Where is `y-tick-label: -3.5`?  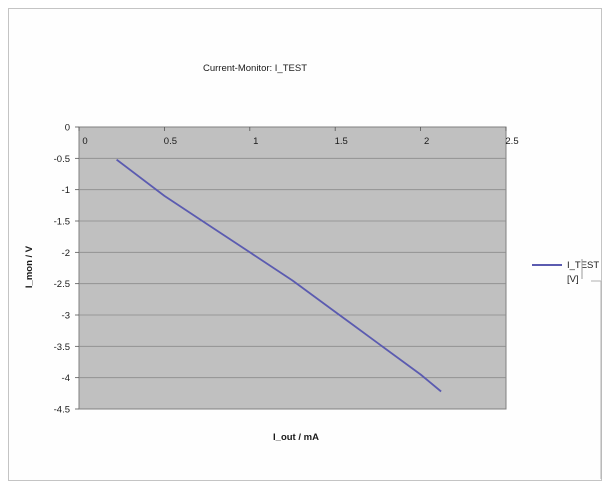
y-tick-label: -3.5 is located at coordinates (62, 347).